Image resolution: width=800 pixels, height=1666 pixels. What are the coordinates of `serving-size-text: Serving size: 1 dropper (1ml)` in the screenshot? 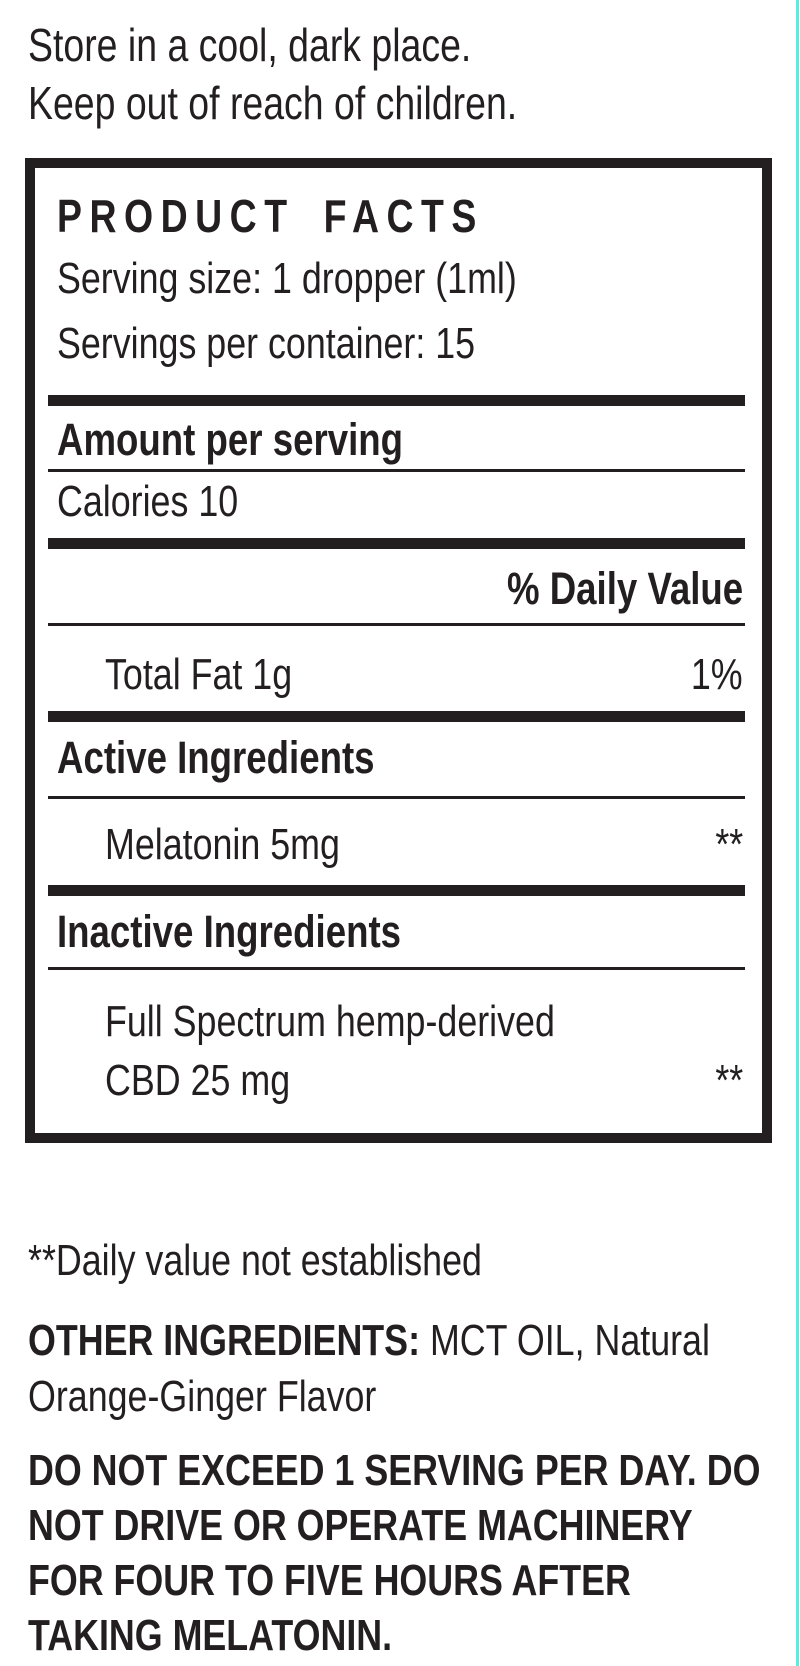 It's located at (287, 278).